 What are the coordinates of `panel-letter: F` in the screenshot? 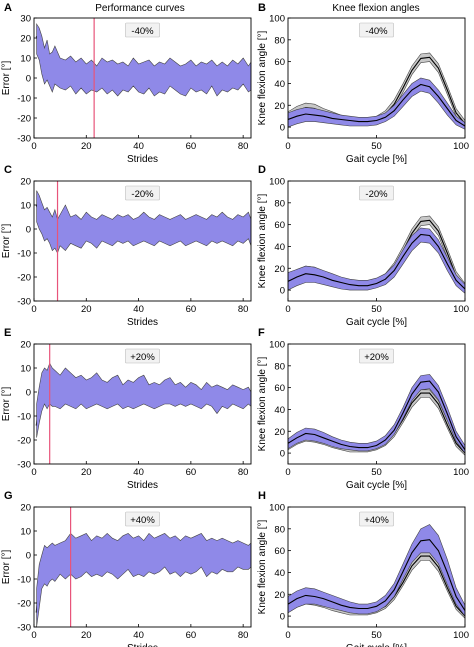 It's located at (261, 333).